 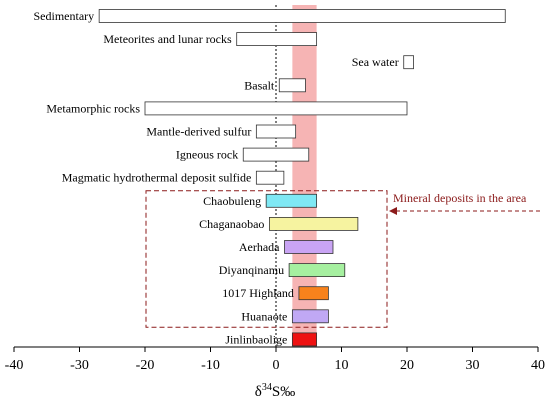 I want to click on bar-basalt, so click(x=292, y=85).